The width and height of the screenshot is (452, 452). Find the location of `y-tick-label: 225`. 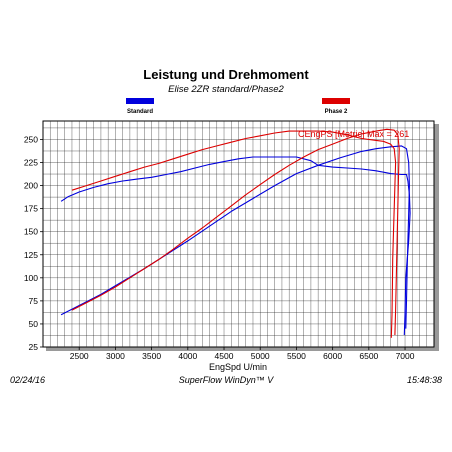

y-tick-label: 225 is located at coordinates (31, 163).